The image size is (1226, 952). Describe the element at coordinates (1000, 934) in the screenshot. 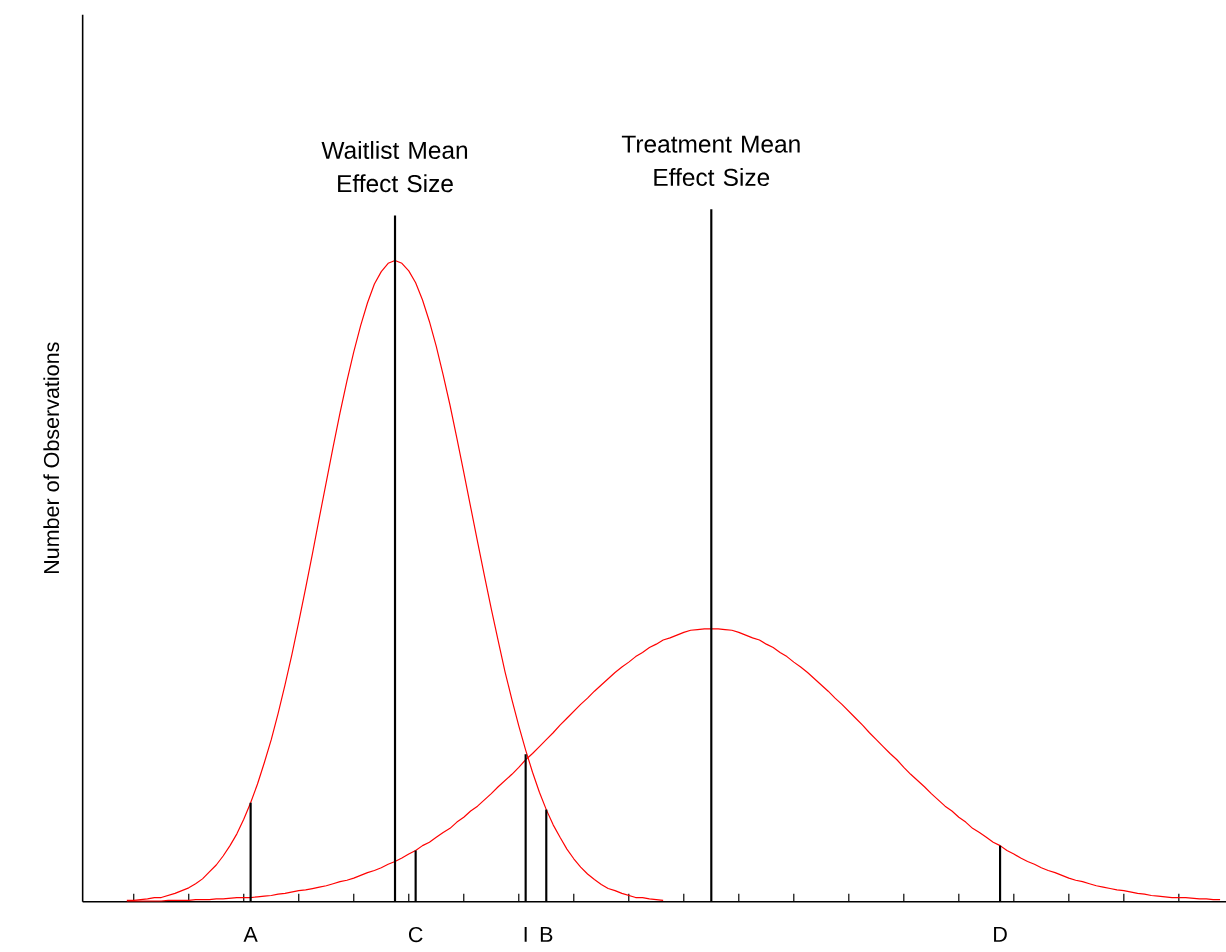

I see `x-tick-label: D` at that location.